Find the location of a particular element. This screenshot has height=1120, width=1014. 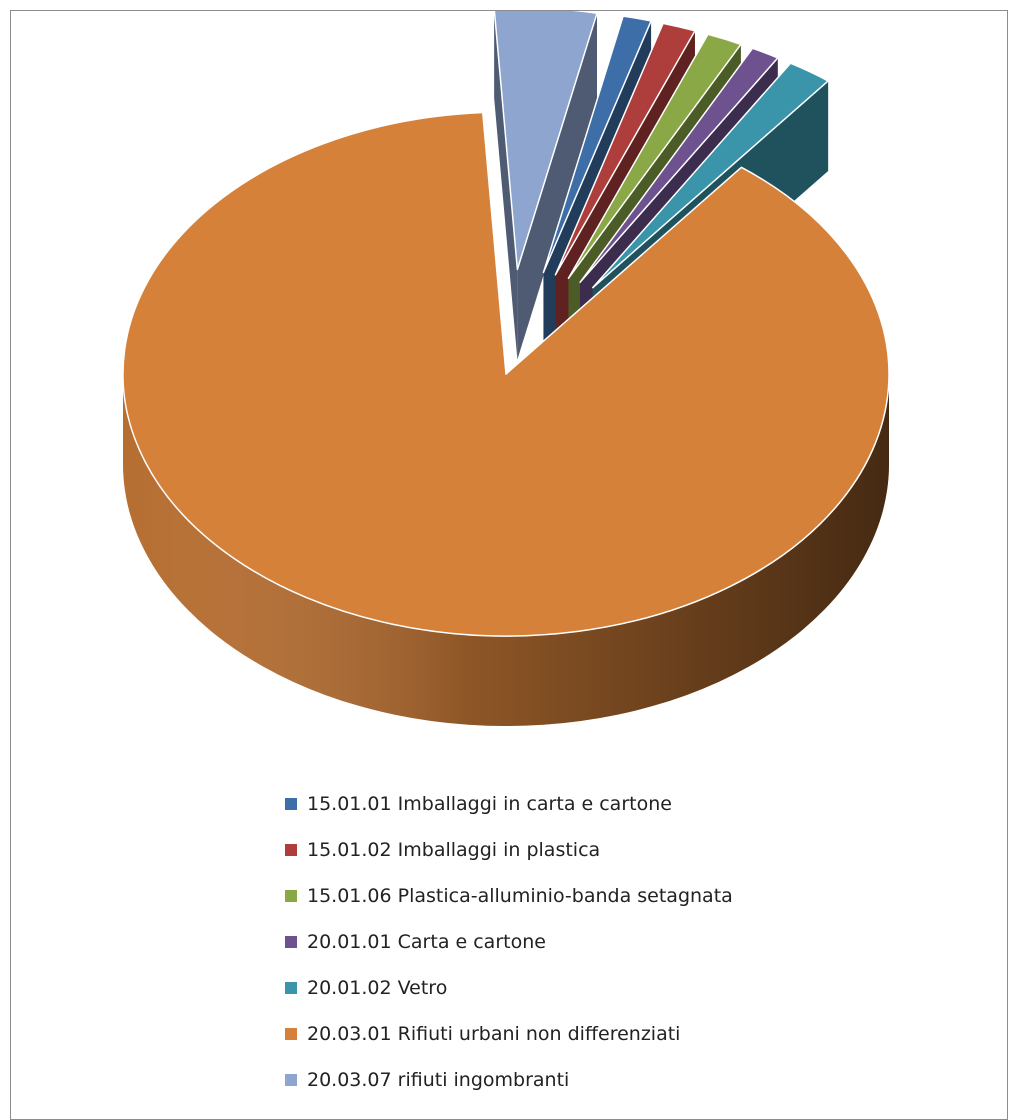

legend-item: 20.01.01 Carta e cartone is located at coordinates (509, 941).